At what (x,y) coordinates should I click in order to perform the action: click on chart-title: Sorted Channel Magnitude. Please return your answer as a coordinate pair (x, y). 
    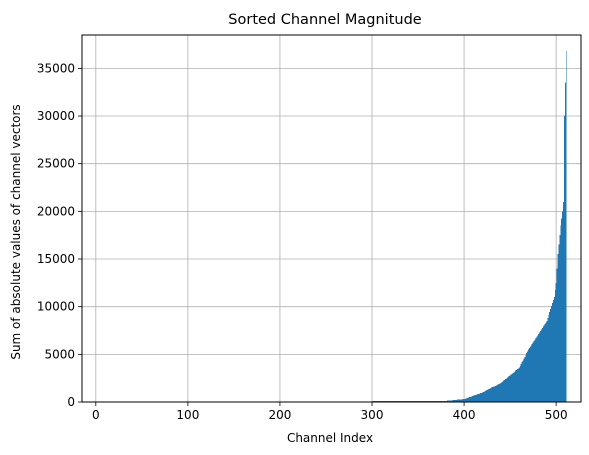
    Looking at the image, I should click on (324, 20).